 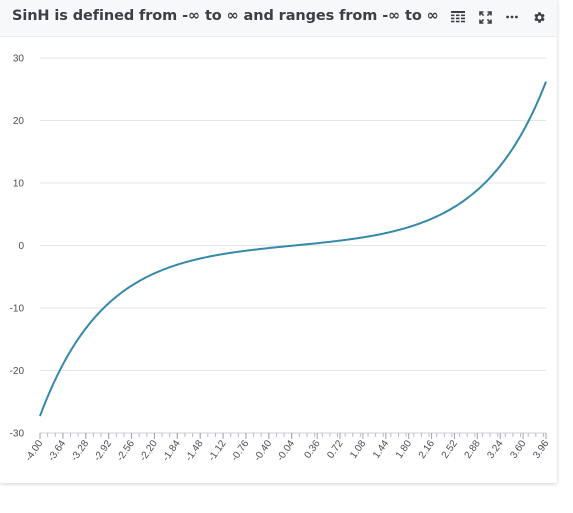 What do you see at coordinates (80, 450) in the screenshot?
I see `x-tick-label: -3.28` at bounding box center [80, 450].